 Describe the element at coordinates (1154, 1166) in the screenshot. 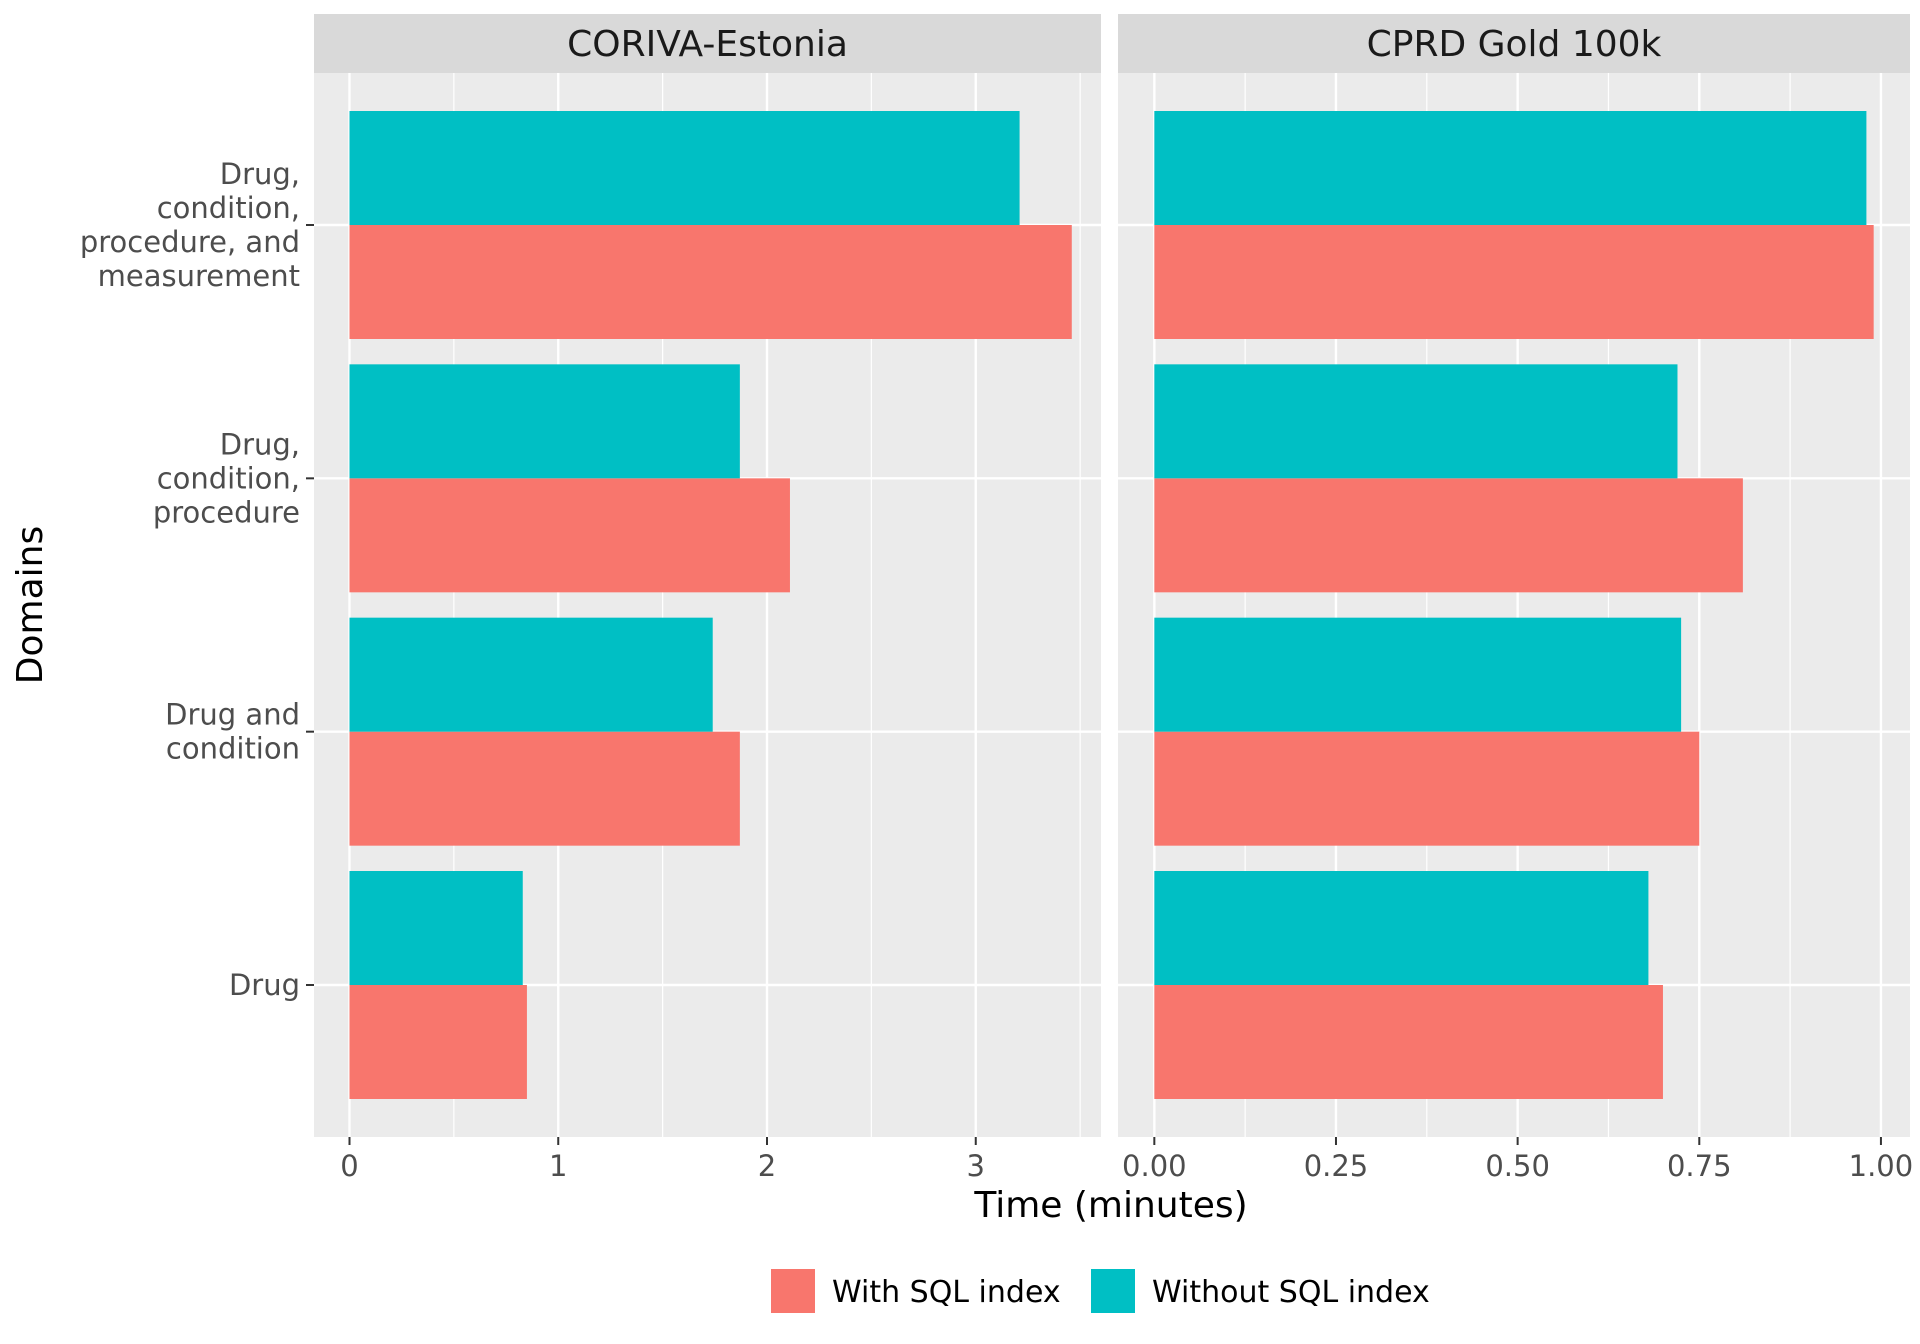

I see `x-tick-label: 0.00` at that location.